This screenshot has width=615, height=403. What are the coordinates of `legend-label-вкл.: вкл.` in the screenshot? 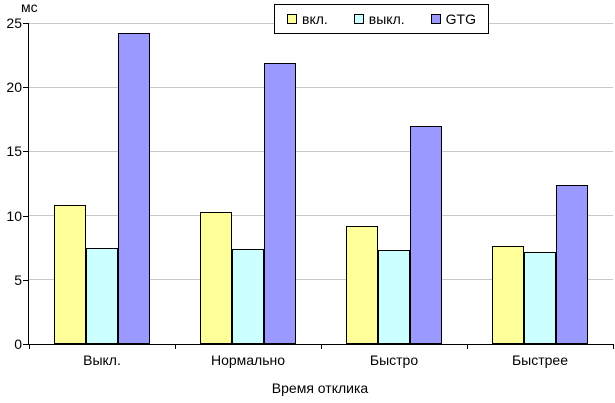 It's located at (315, 19).